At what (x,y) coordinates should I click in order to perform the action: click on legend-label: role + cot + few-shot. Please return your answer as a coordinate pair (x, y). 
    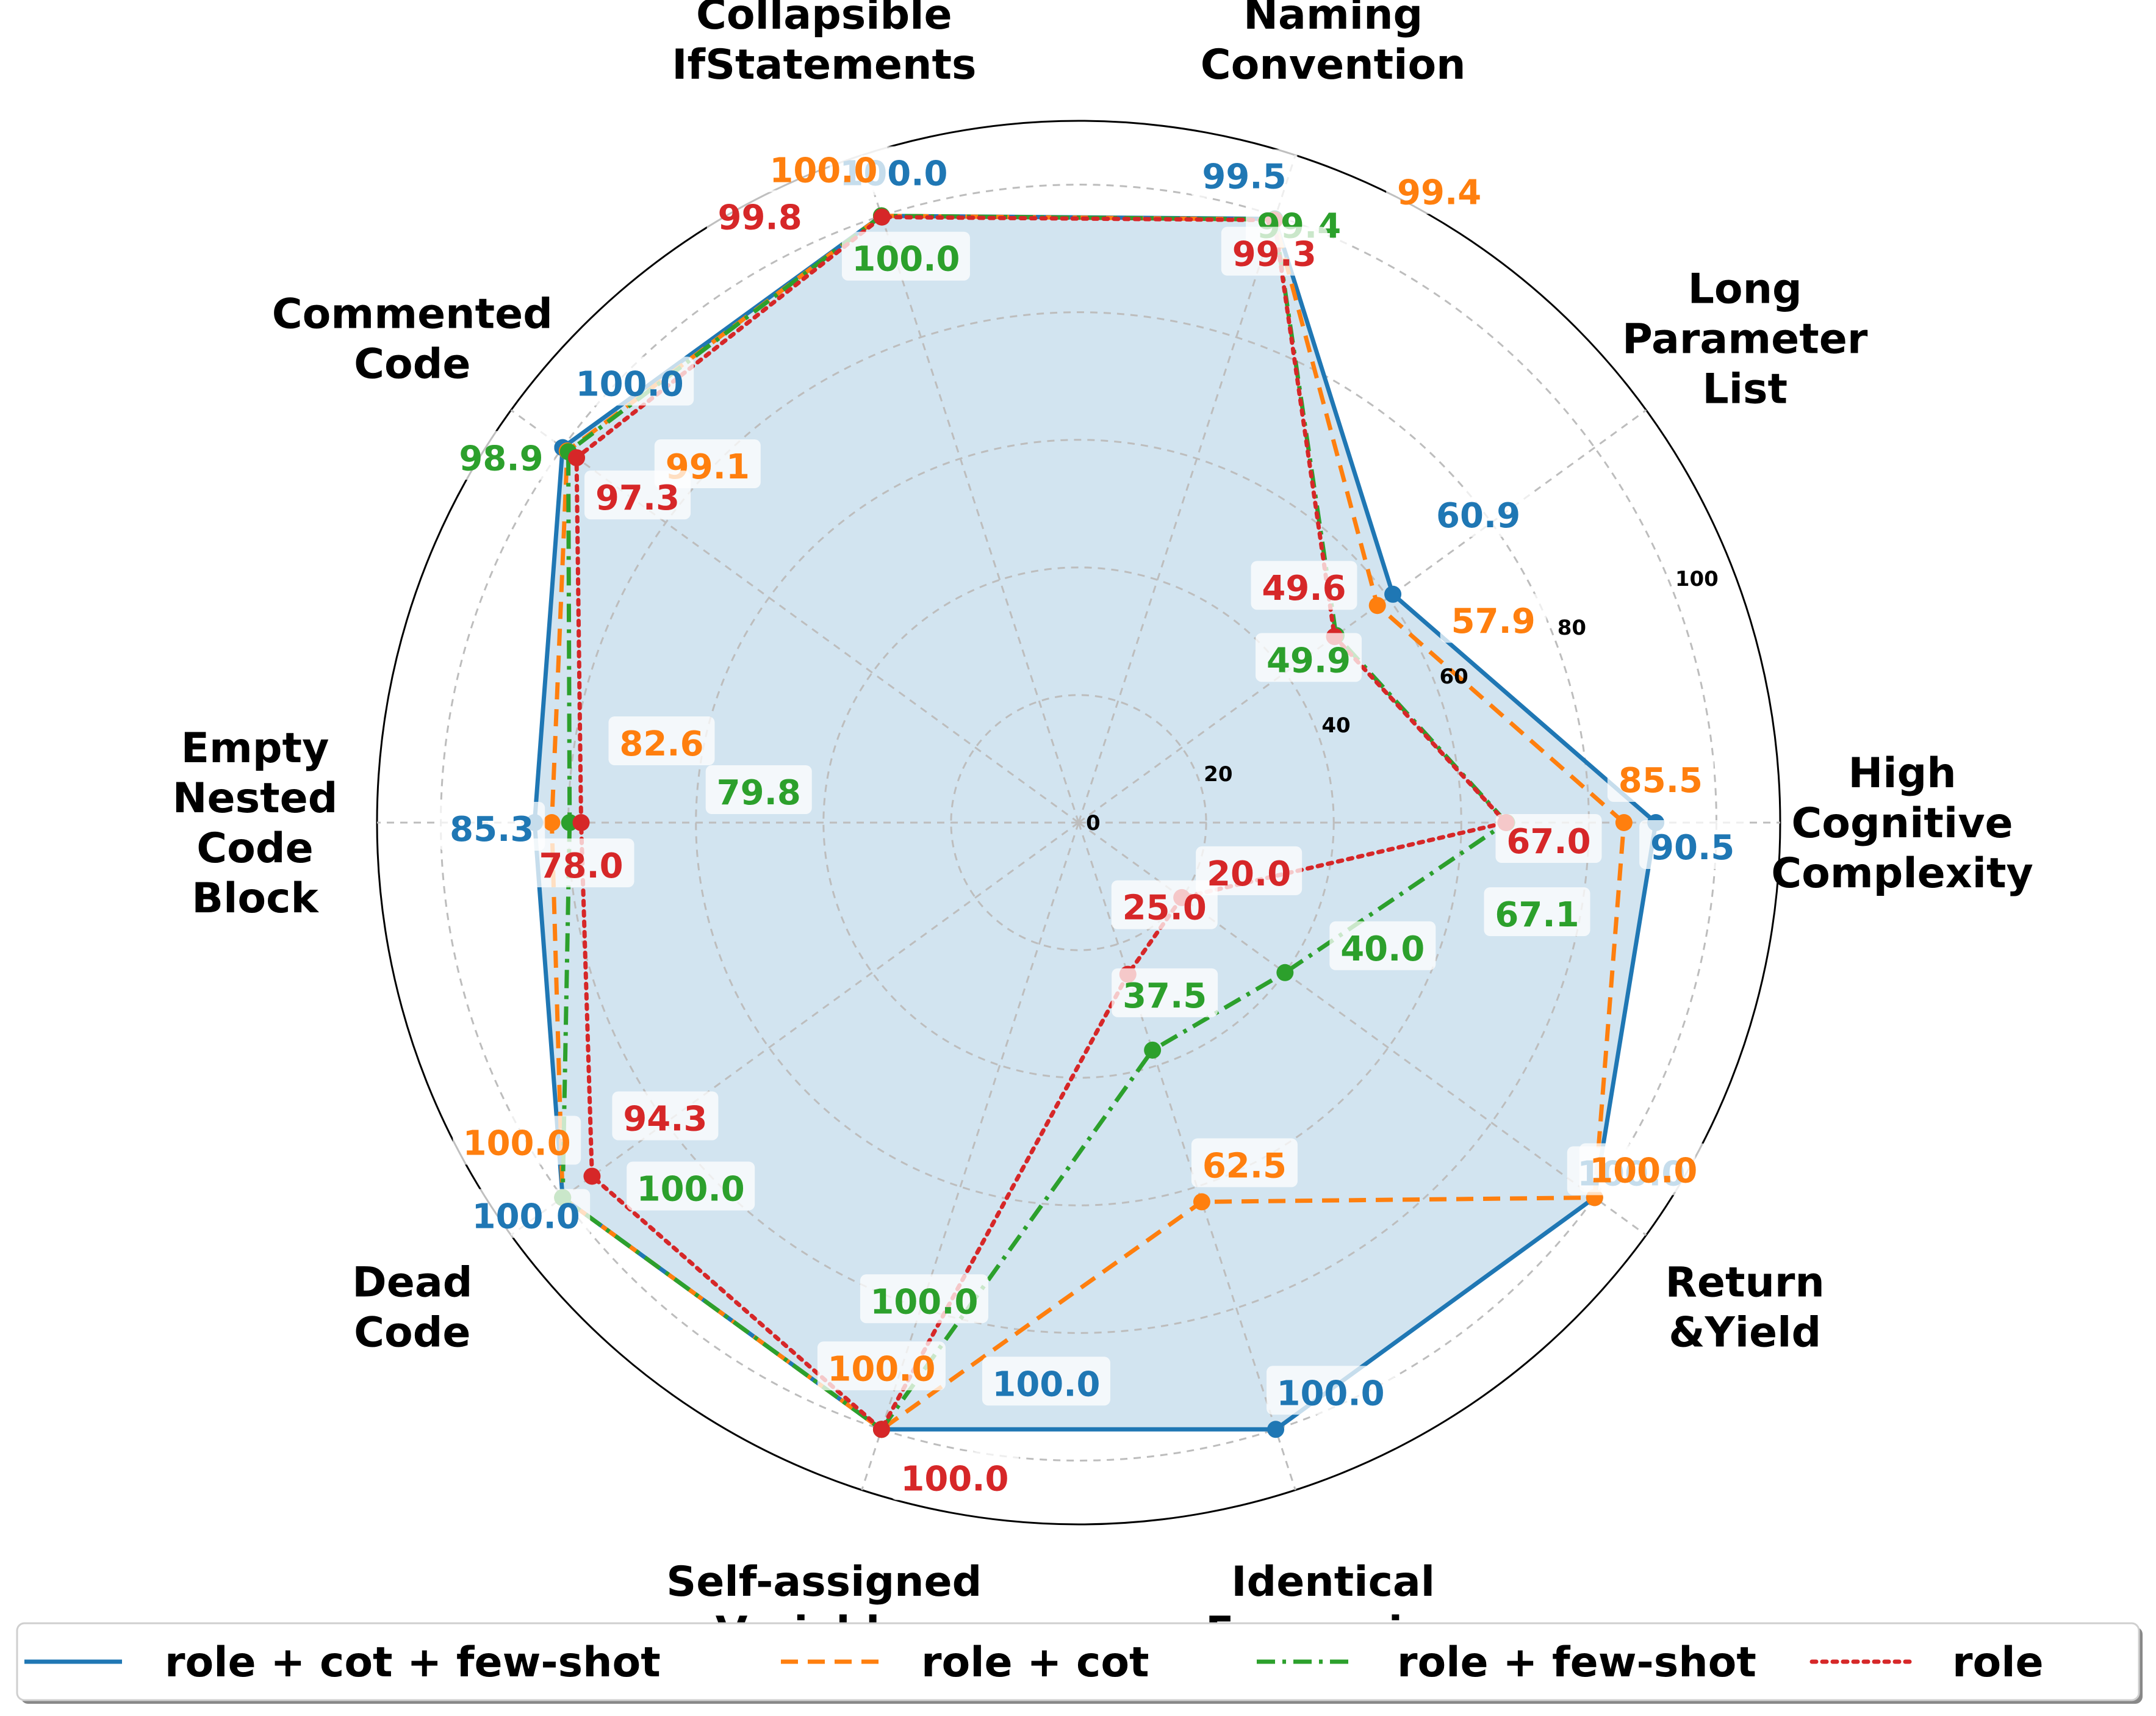
    Looking at the image, I should click on (413, 1662).